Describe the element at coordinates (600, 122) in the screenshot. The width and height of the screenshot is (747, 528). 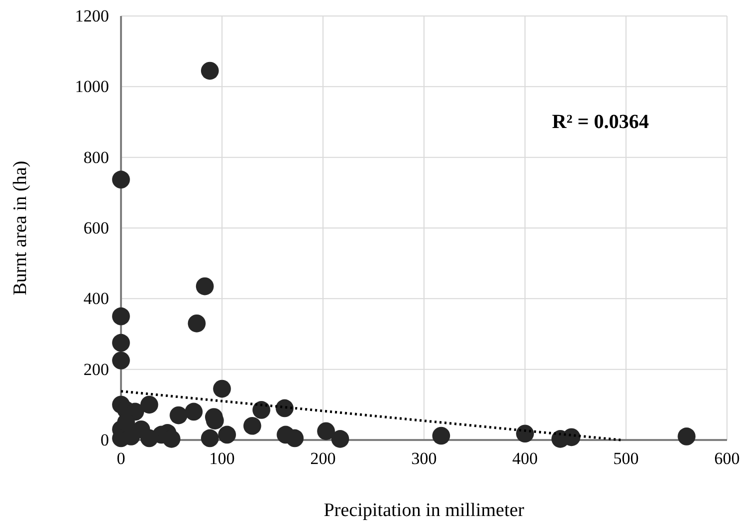
I see `annotation: R² = 0.0364` at that location.